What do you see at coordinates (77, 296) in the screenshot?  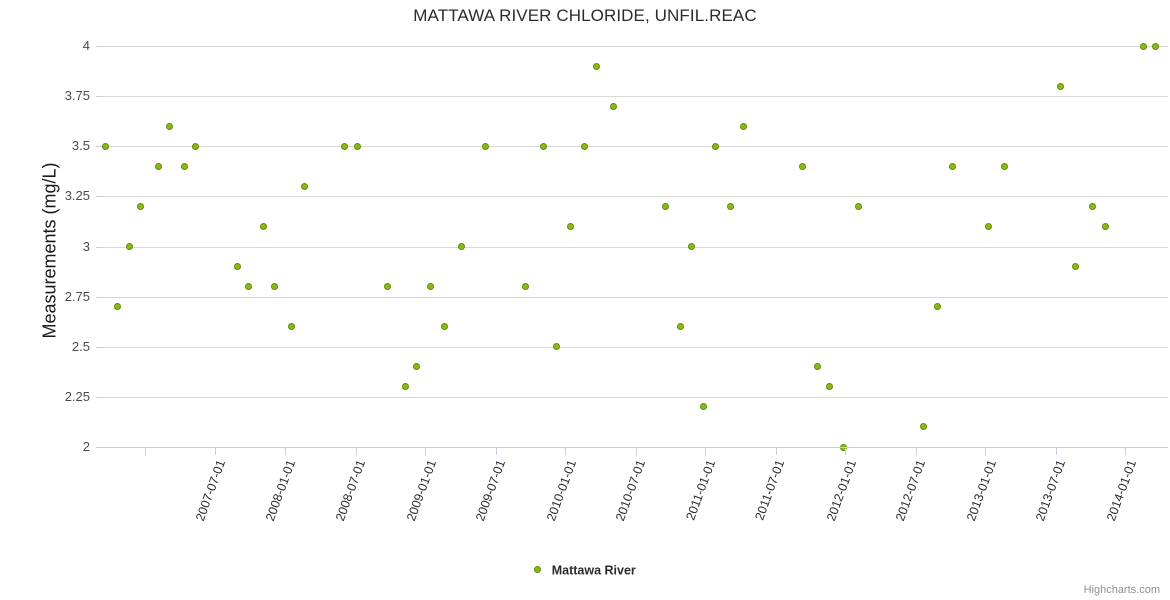 I see `y-axis-tick-label: 2.75` at bounding box center [77, 296].